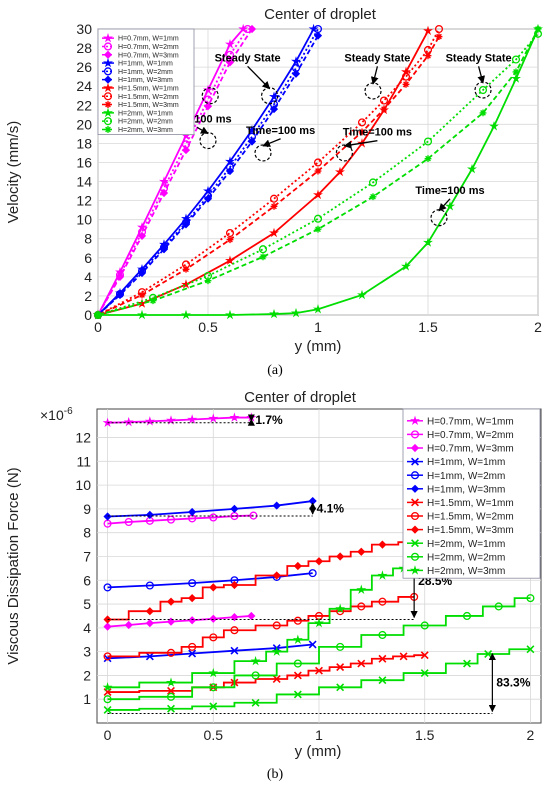 The height and width of the screenshot is (792, 550). What do you see at coordinates (180, 519) in the screenshot?
I see `series-h-0-7mm-w-2mm` at bounding box center [180, 519].